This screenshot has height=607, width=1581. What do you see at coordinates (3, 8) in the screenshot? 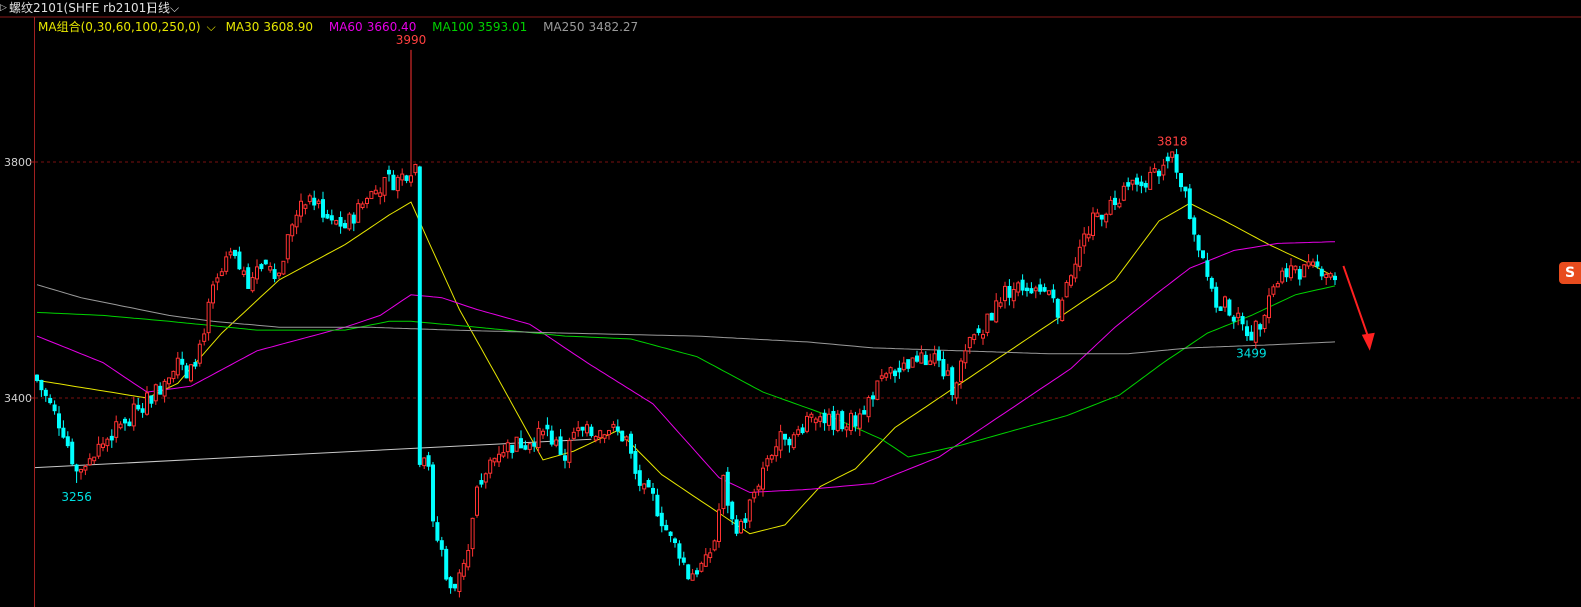
I see `indicator-symbol: ▷` at bounding box center [3, 8].